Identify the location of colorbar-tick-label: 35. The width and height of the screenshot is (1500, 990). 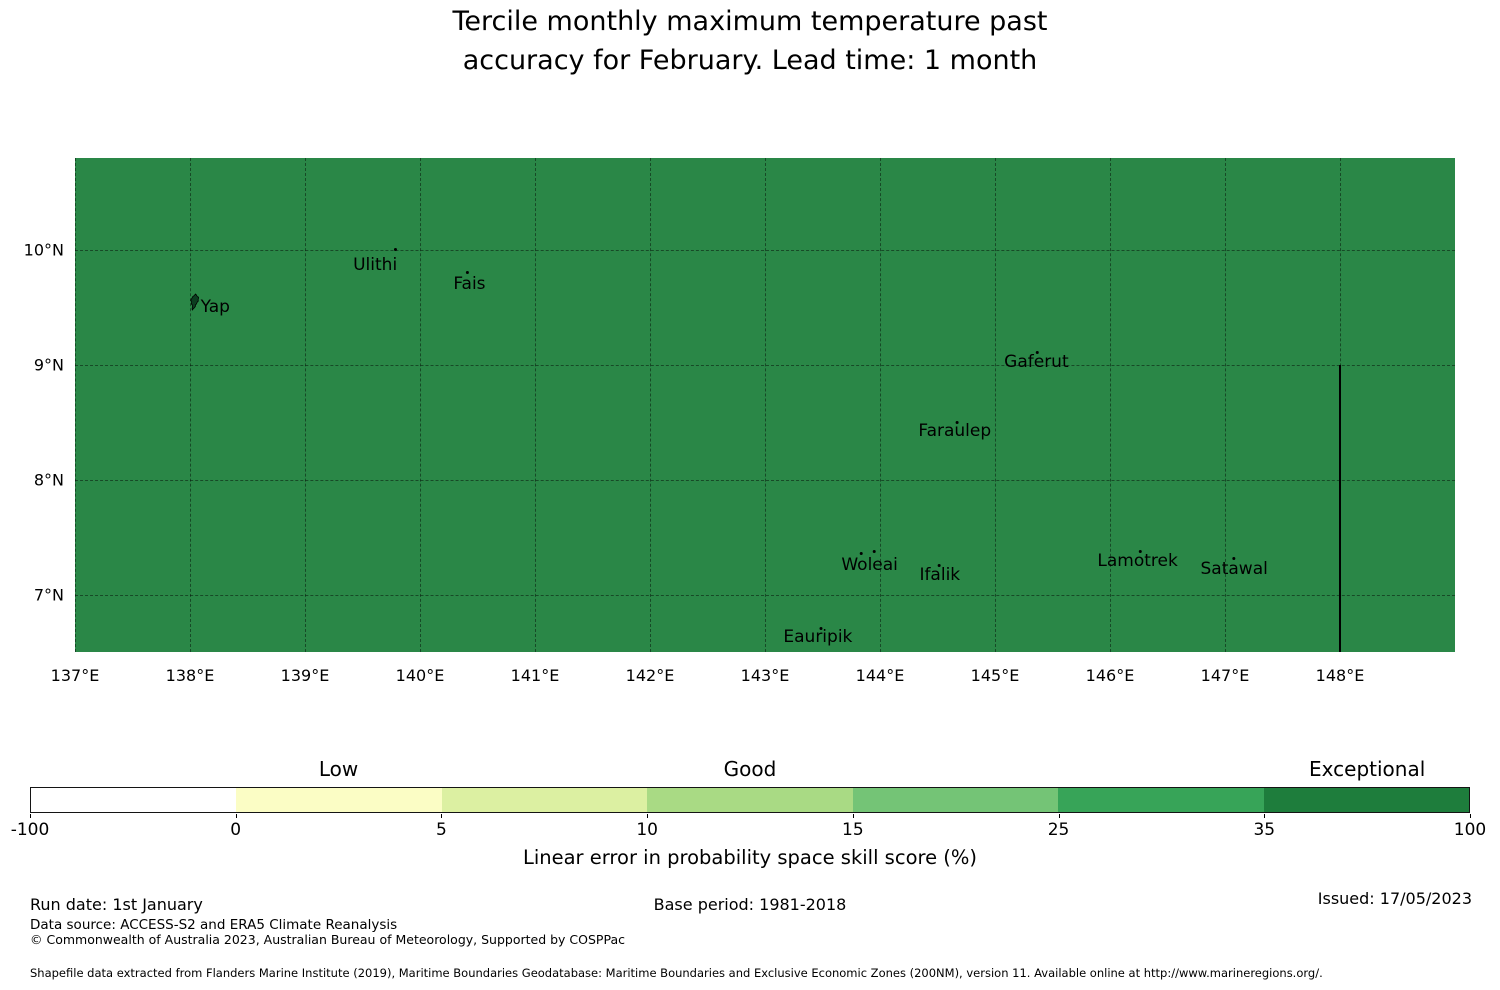
(1264, 830).